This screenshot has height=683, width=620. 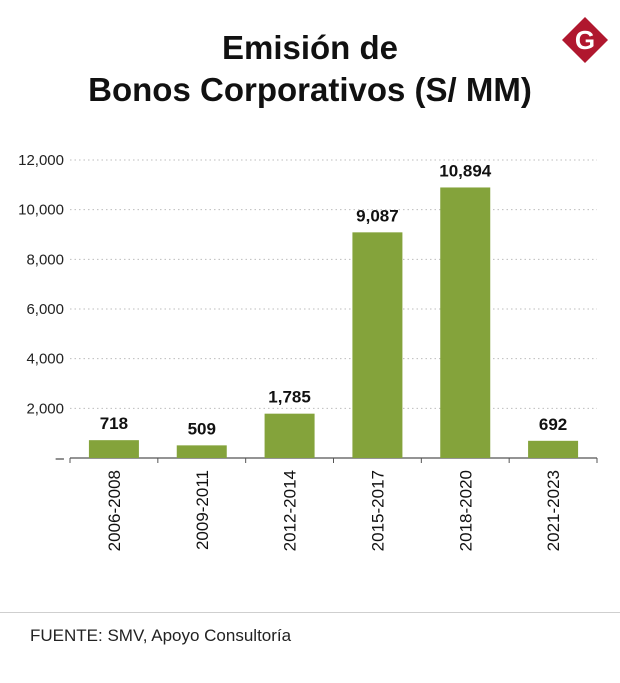 I want to click on x-tick-label: 2015-2017, so click(x=377, y=510).